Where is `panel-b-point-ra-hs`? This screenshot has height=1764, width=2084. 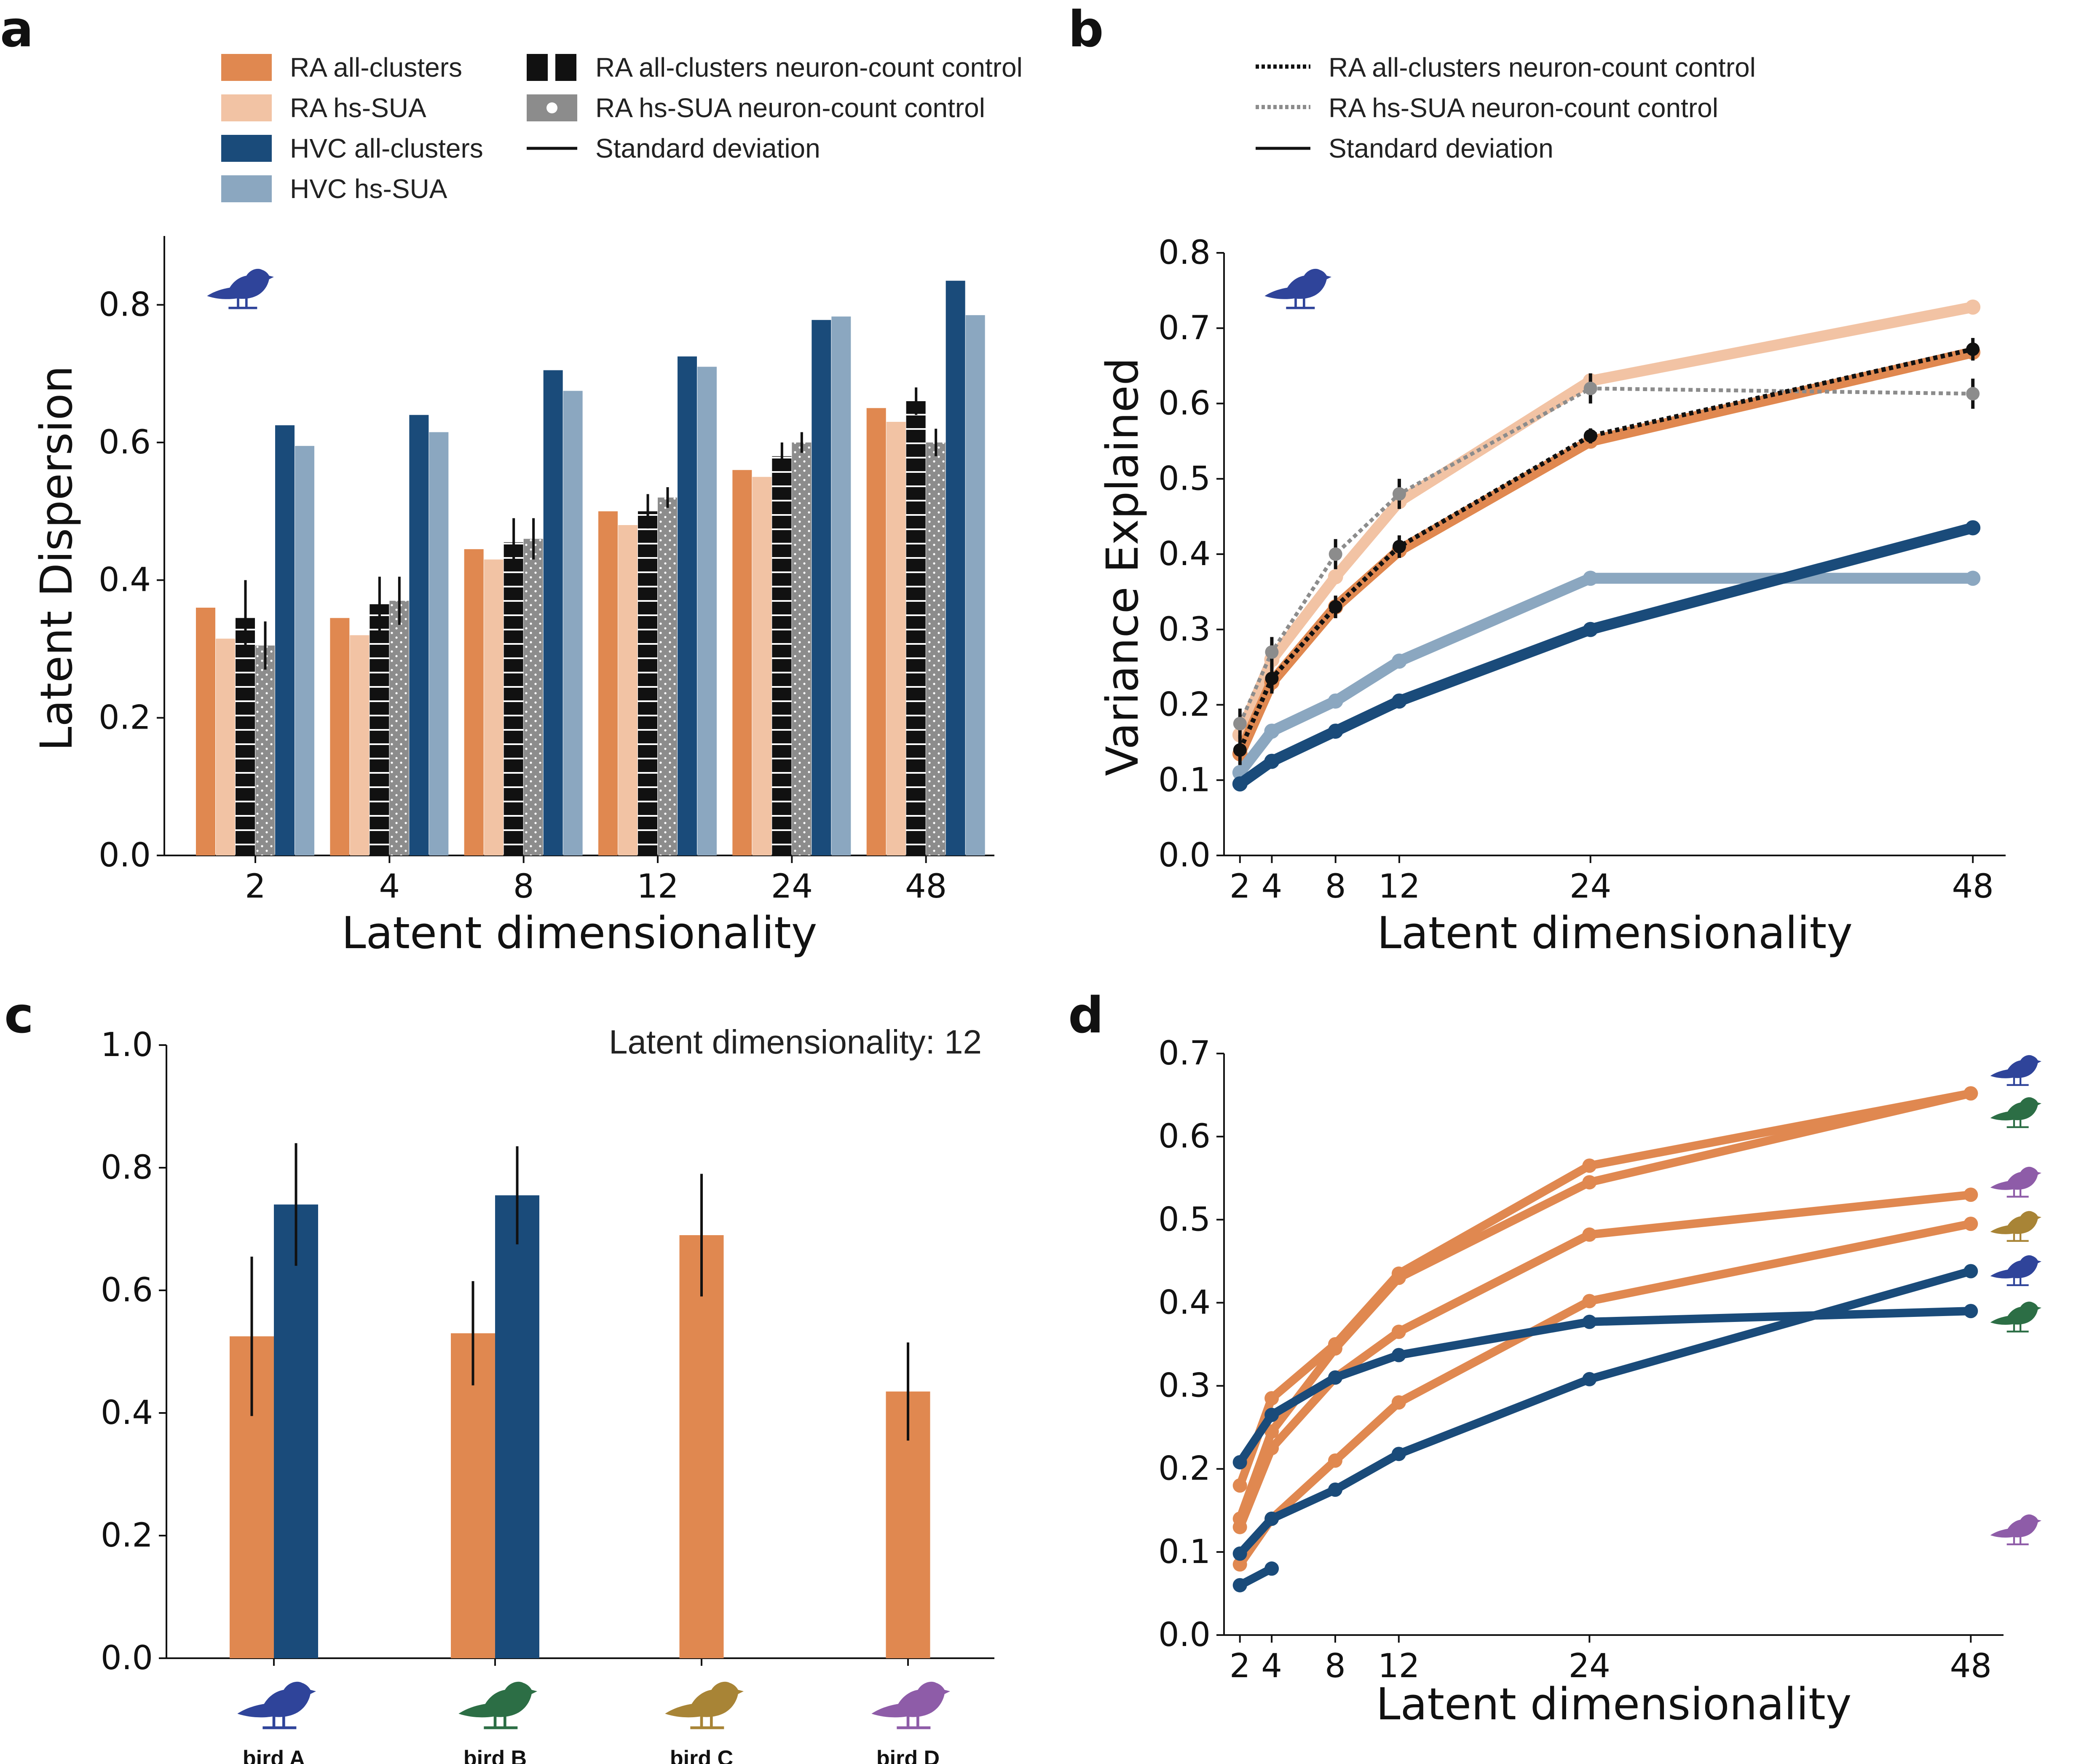 panel-b-point-ra-hs is located at coordinates (1973, 307).